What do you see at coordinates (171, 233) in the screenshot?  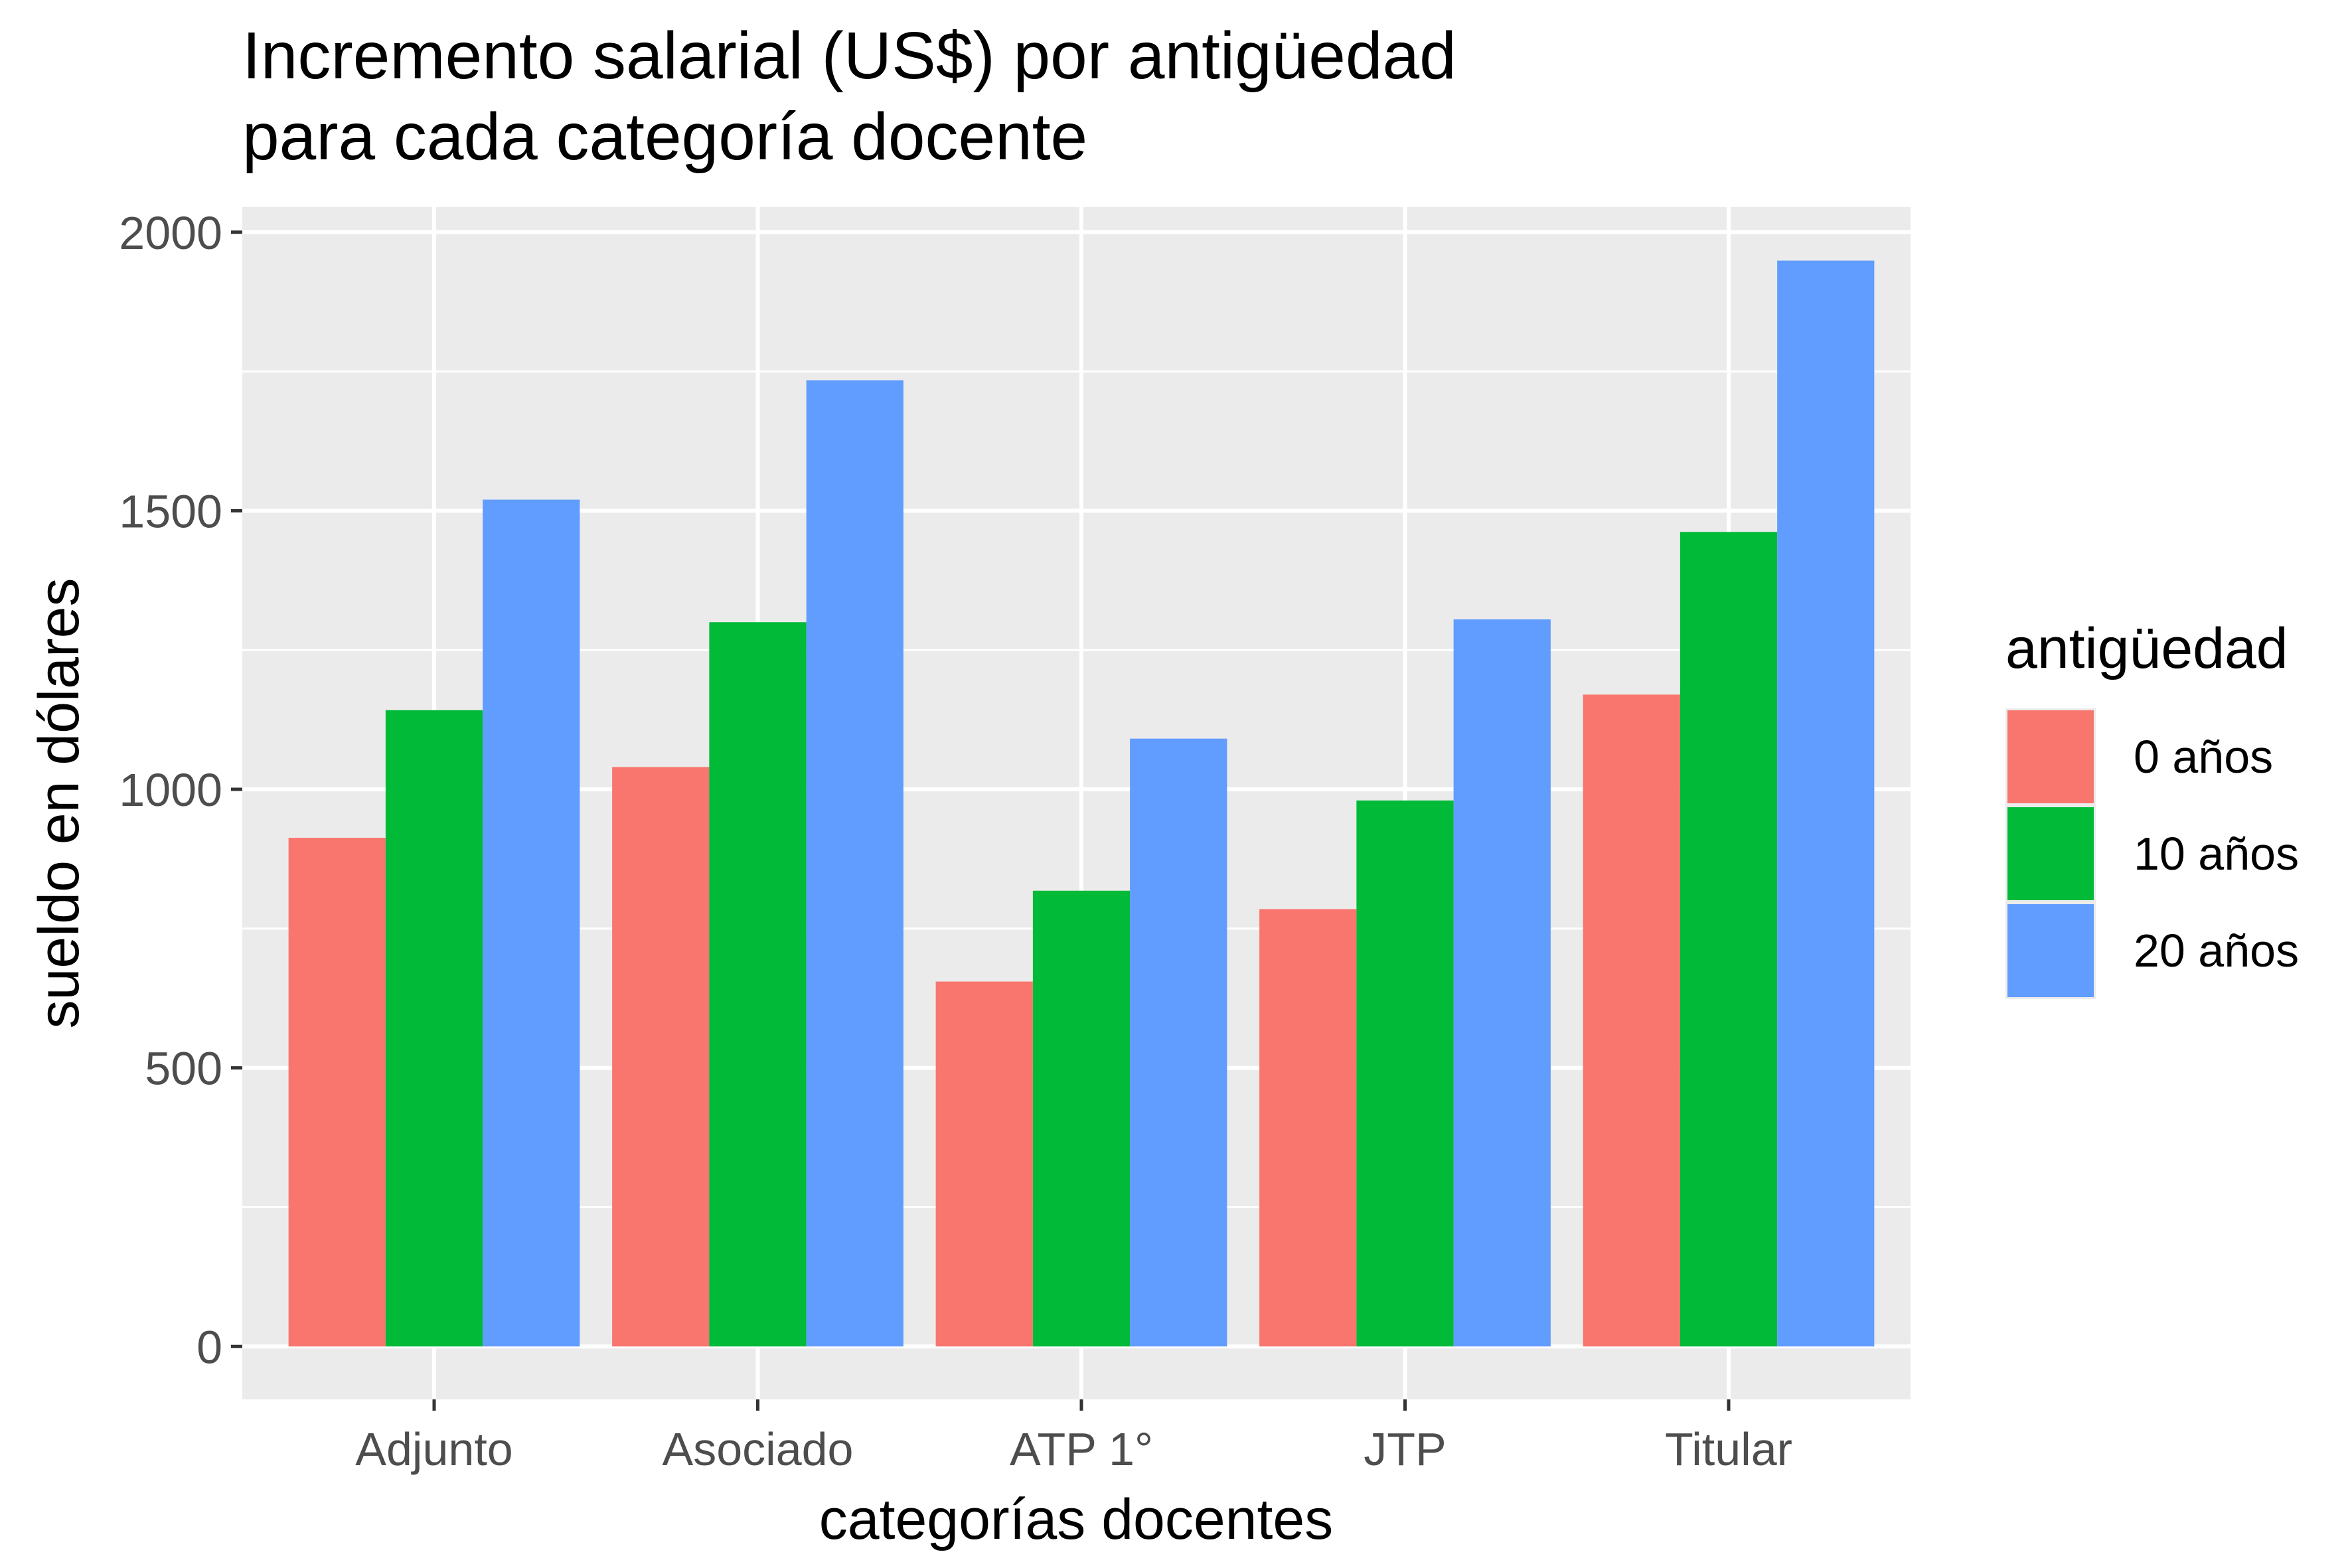 I see `y-tick-label: 2000` at bounding box center [171, 233].